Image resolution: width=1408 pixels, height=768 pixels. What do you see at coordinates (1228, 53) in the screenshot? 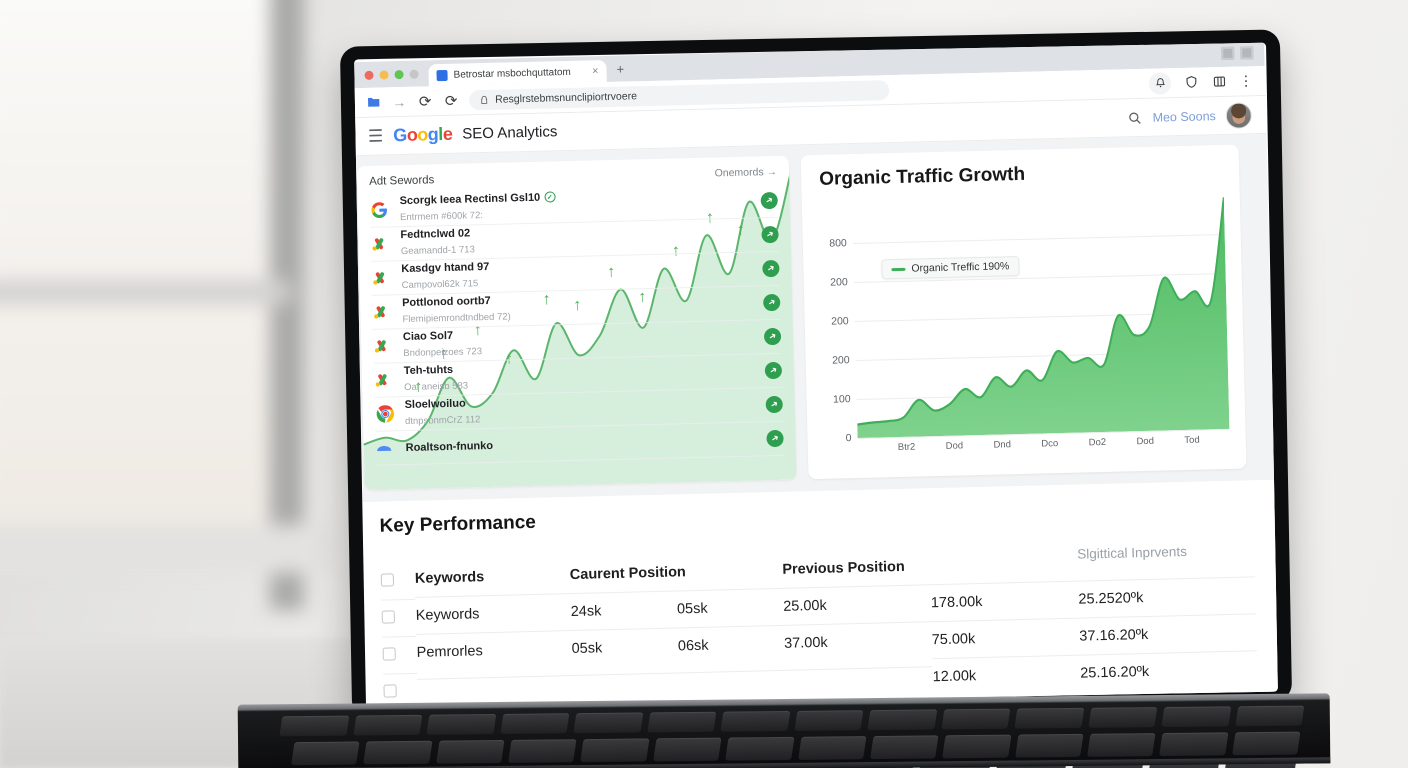
I see `window-restore-icon` at bounding box center [1228, 53].